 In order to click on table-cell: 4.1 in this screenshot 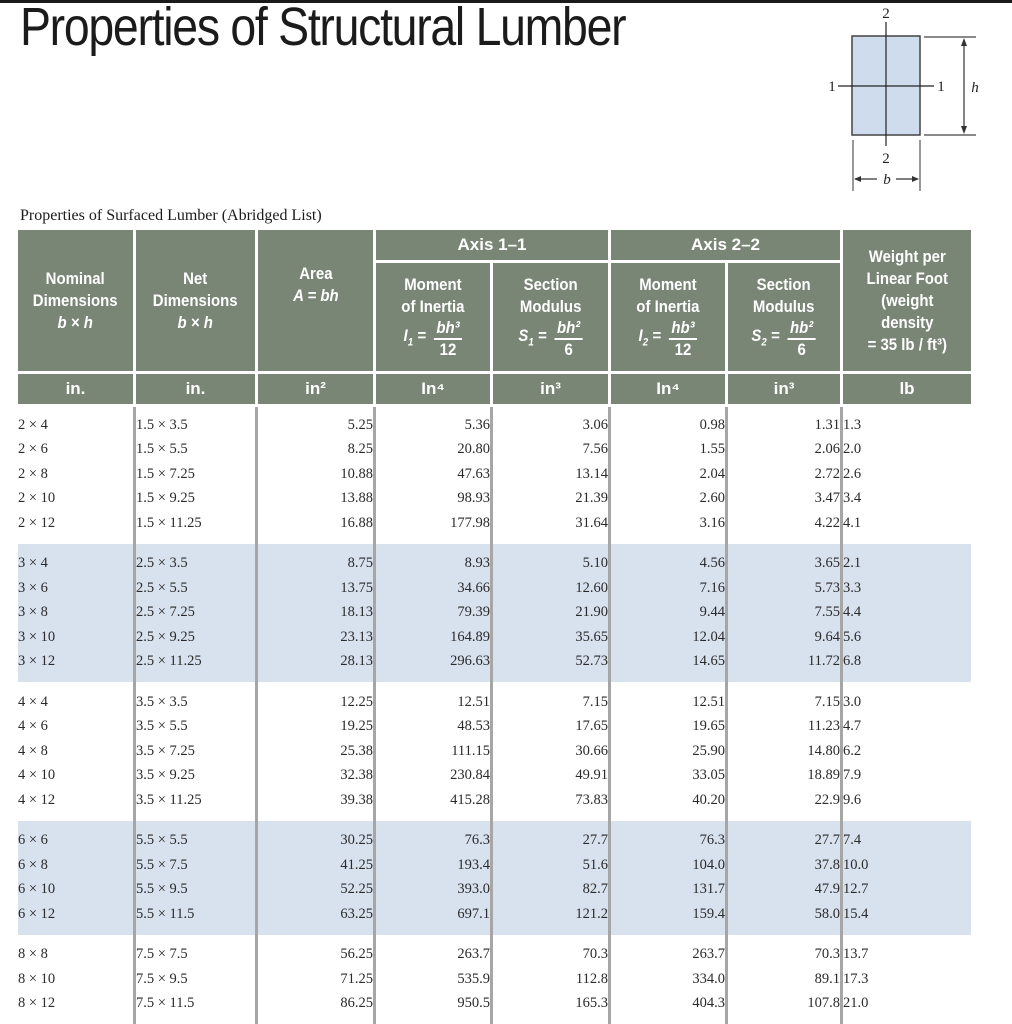, I will do `click(852, 522)`.